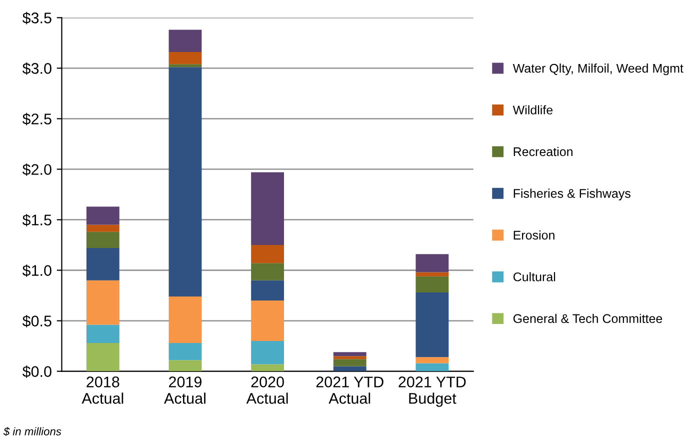 This screenshot has width=686, height=442. Describe the element at coordinates (37, 372) in the screenshot. I see `y-tick-label: $0.0` at that location.